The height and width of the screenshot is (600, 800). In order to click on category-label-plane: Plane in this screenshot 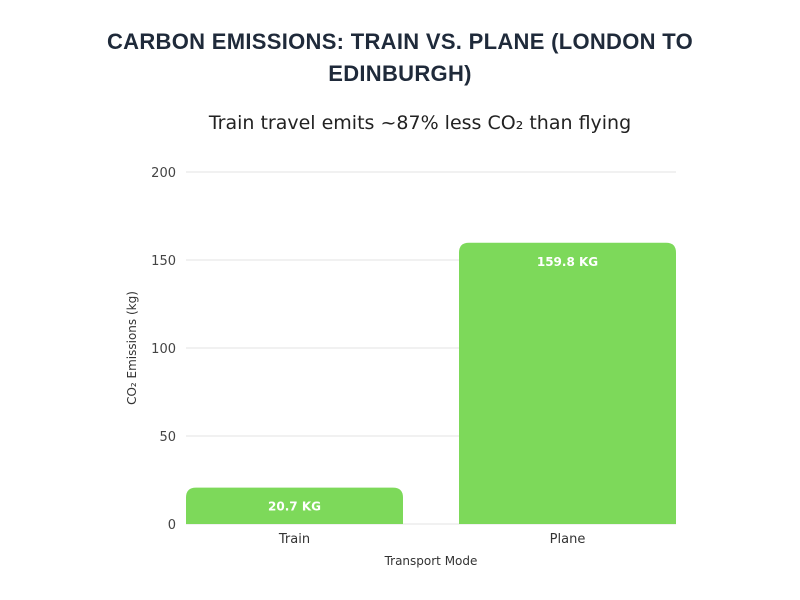, I will do `click(568, 539)`.